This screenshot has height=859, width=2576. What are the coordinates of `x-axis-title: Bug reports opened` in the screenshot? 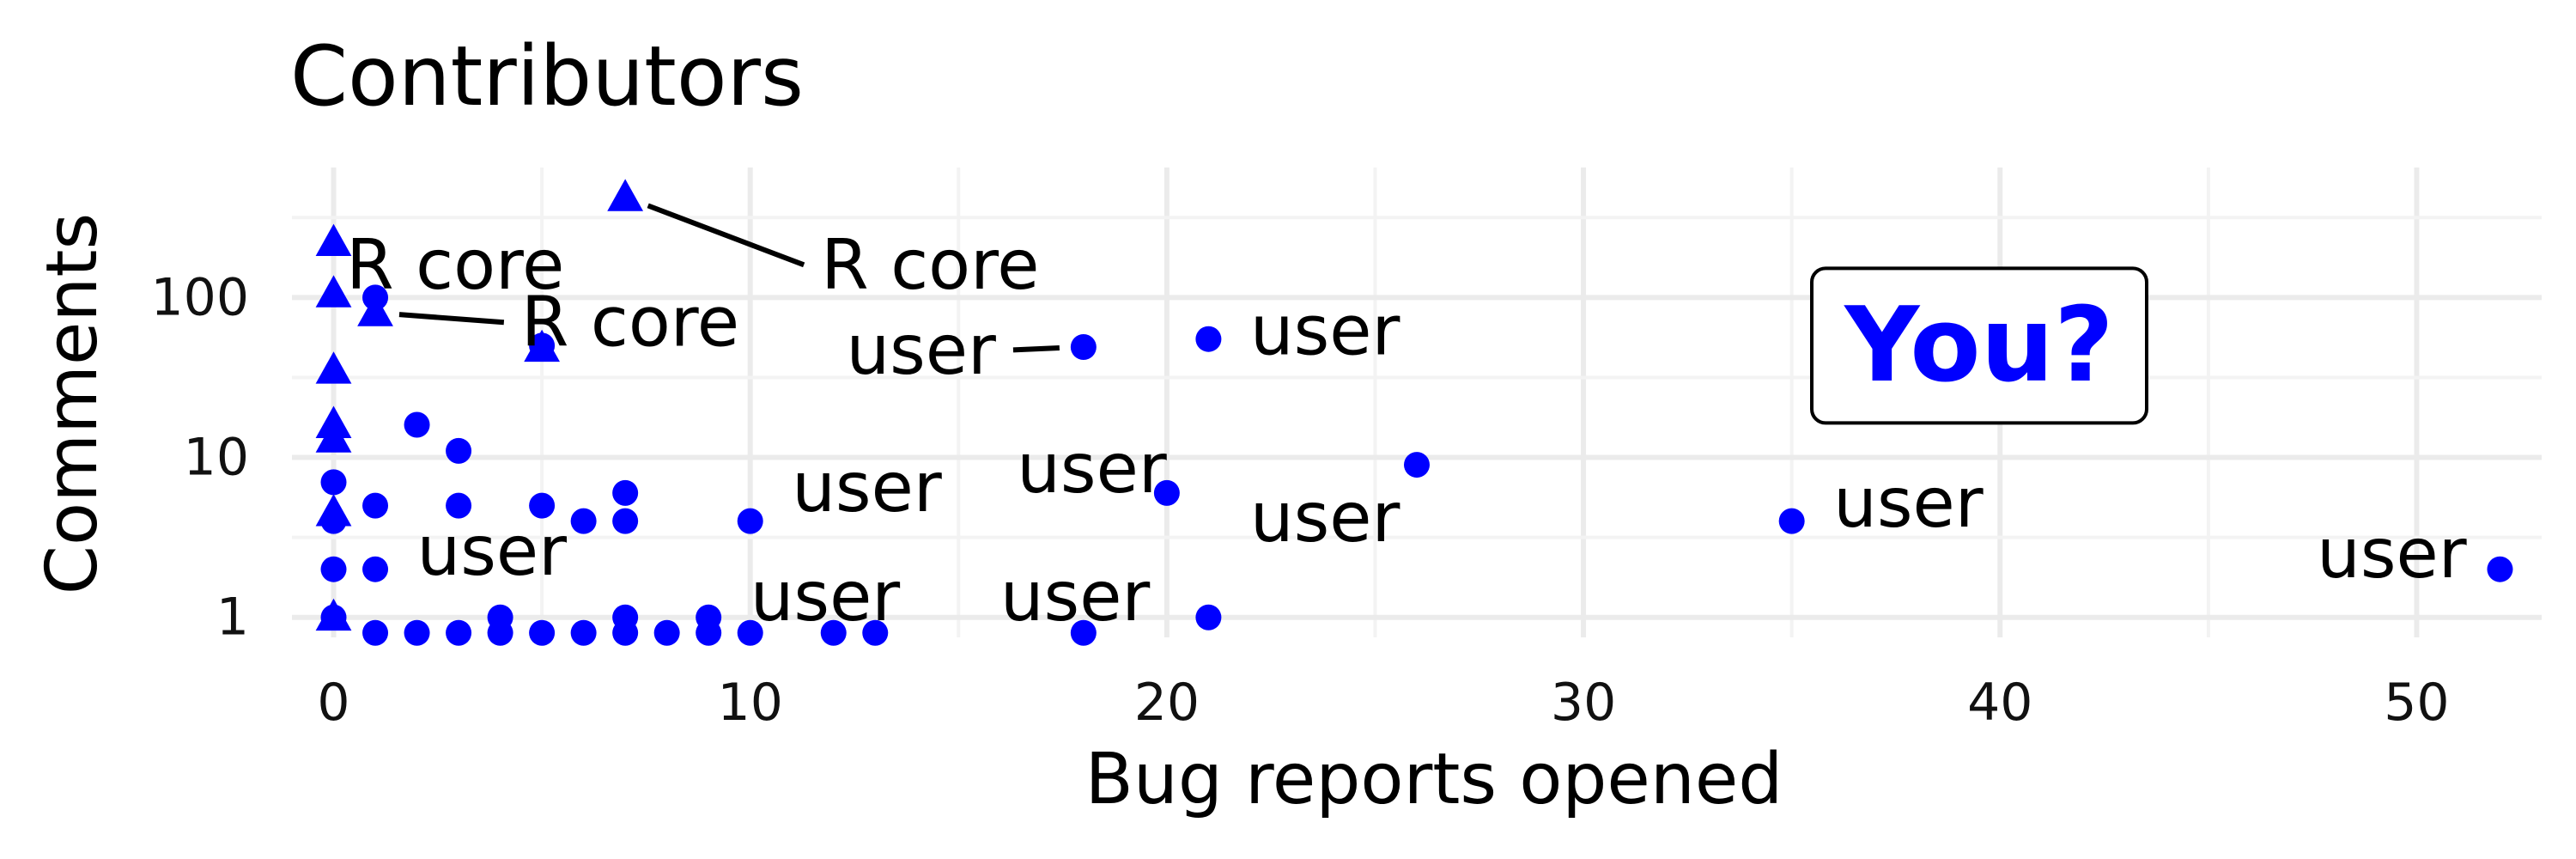 It's located at (1434, 780).